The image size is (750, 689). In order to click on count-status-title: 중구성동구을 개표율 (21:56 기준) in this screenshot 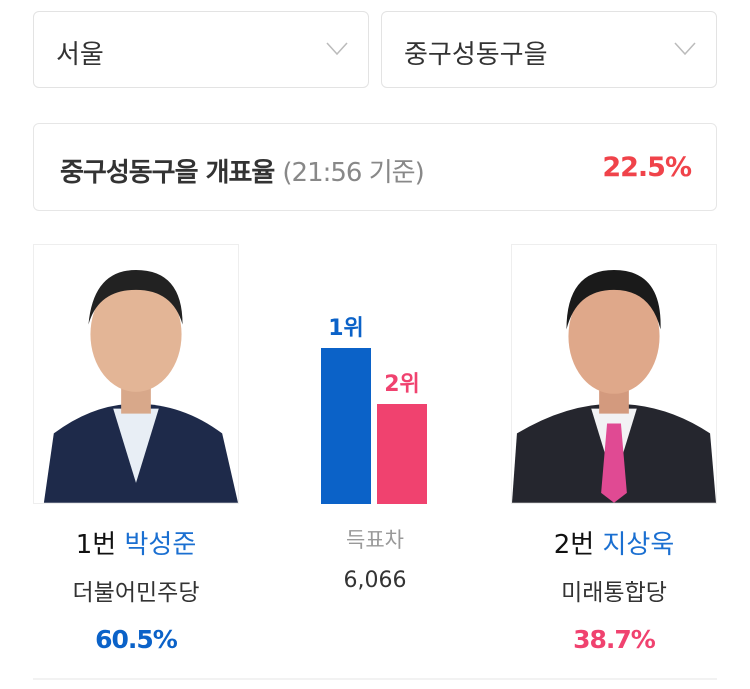, I will do `click(242, 170)`.